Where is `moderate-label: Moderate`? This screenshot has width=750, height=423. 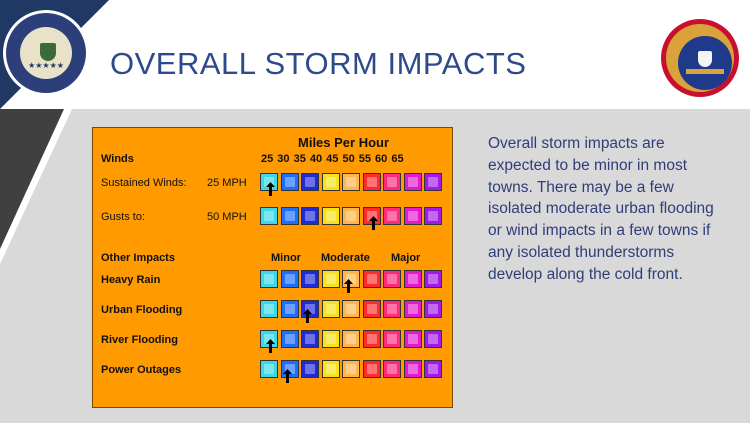
moderate-label: Moderate is located at coordinates (345, 258).